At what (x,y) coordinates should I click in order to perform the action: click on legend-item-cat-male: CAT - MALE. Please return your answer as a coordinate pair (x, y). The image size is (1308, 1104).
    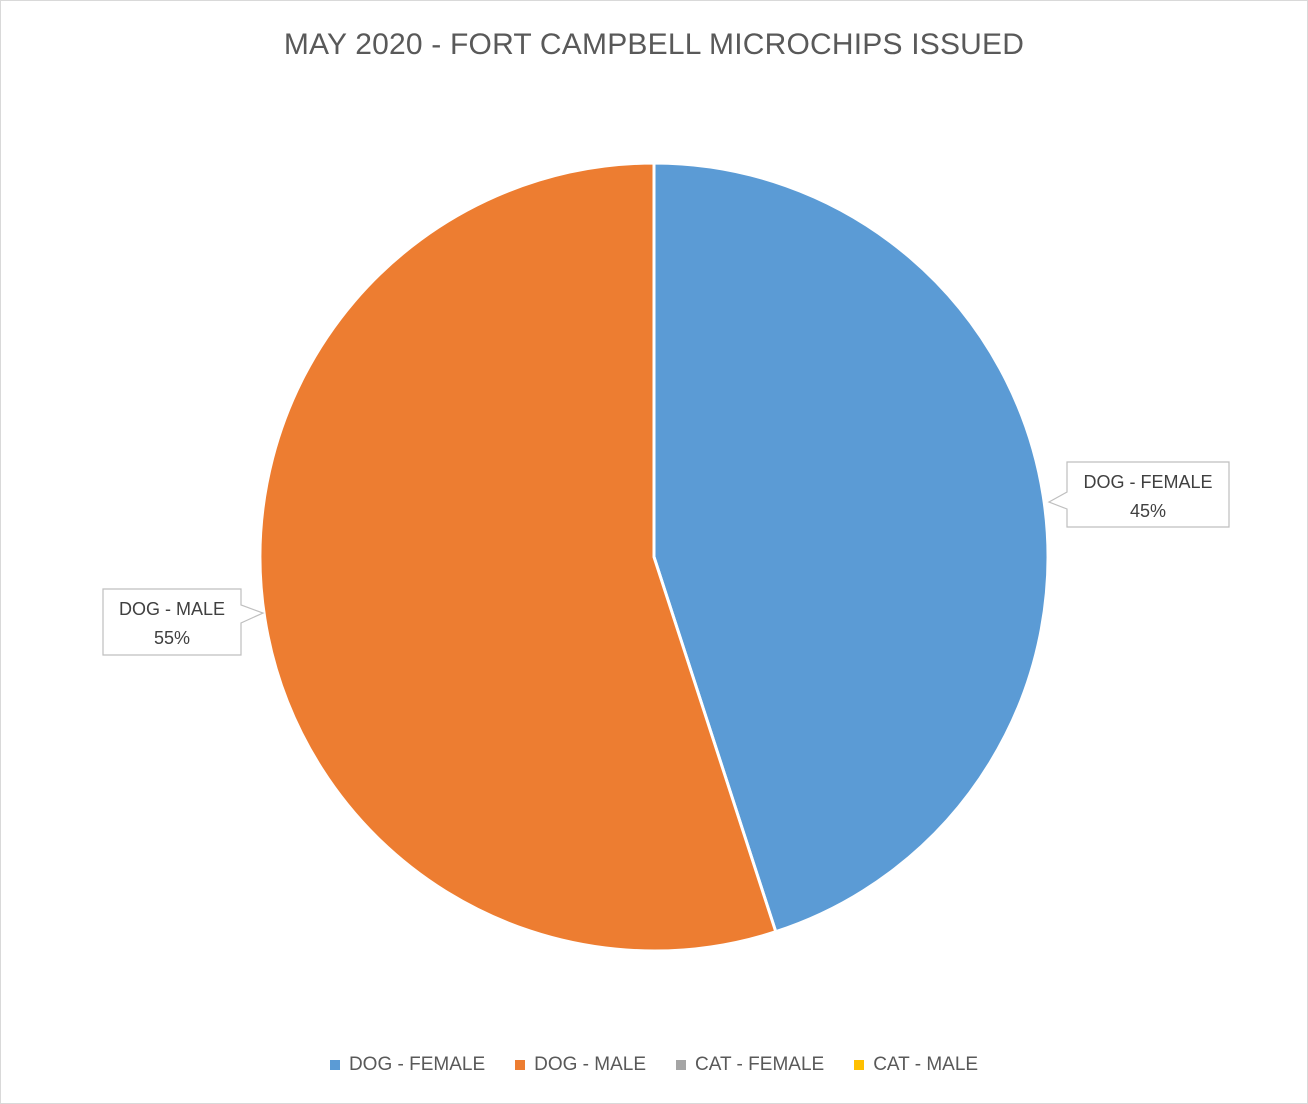
    Looking at the image, I should click on (916, 1065).